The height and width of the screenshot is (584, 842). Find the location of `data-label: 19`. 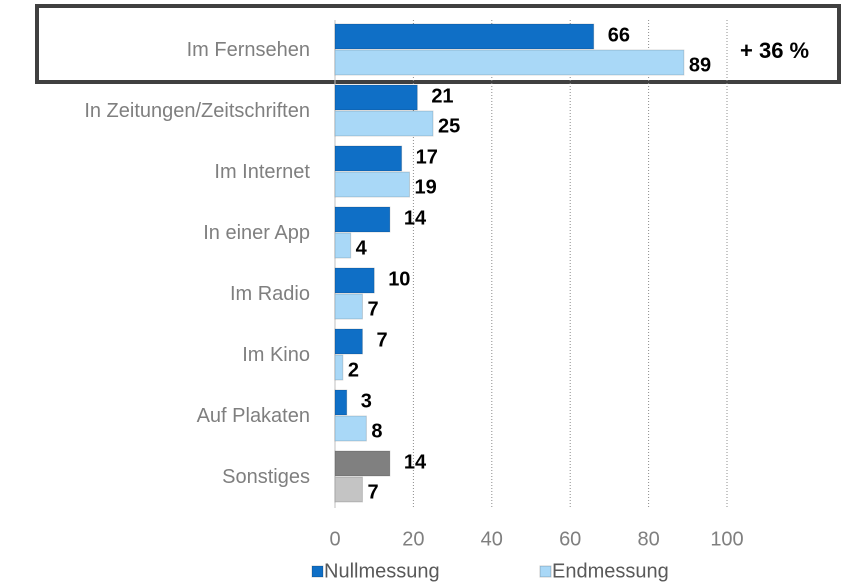

data-label: 19 is located at coordinates (425, 187).